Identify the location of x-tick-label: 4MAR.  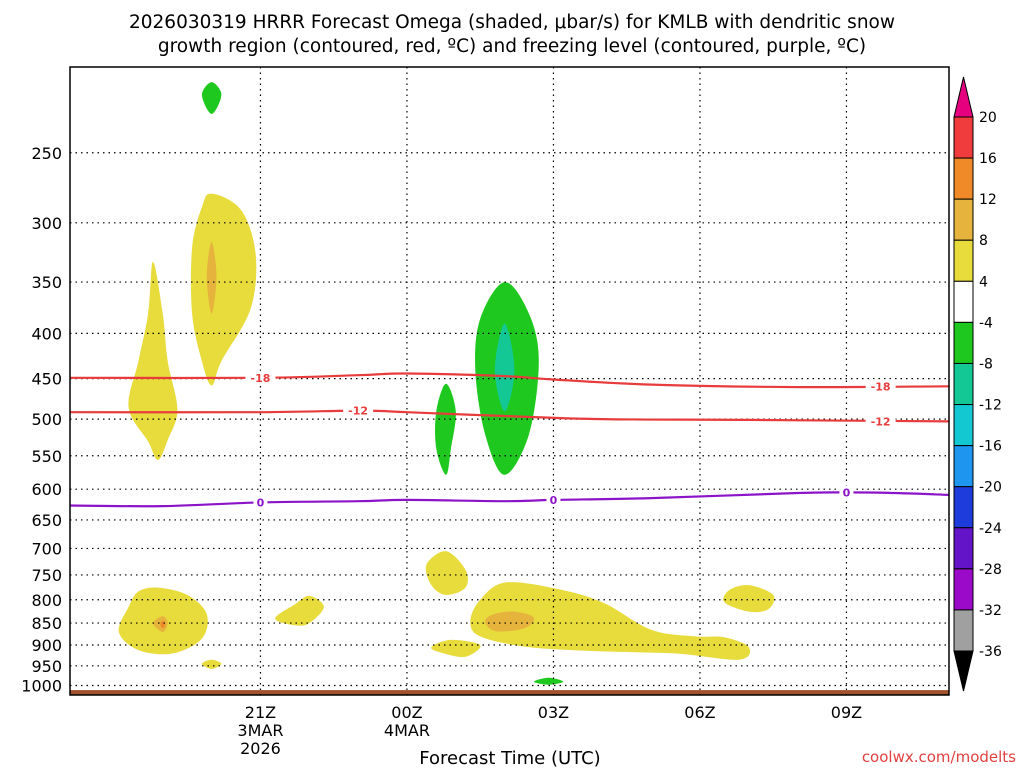
(407, 730).